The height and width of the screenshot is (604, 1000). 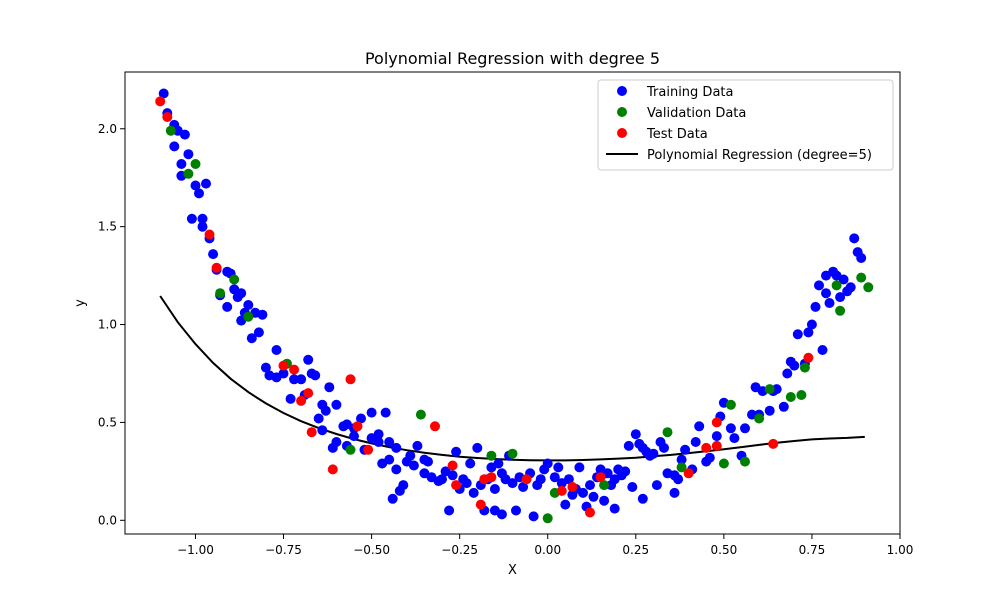 I want to click on legend-box, so click(x=745, y=125).